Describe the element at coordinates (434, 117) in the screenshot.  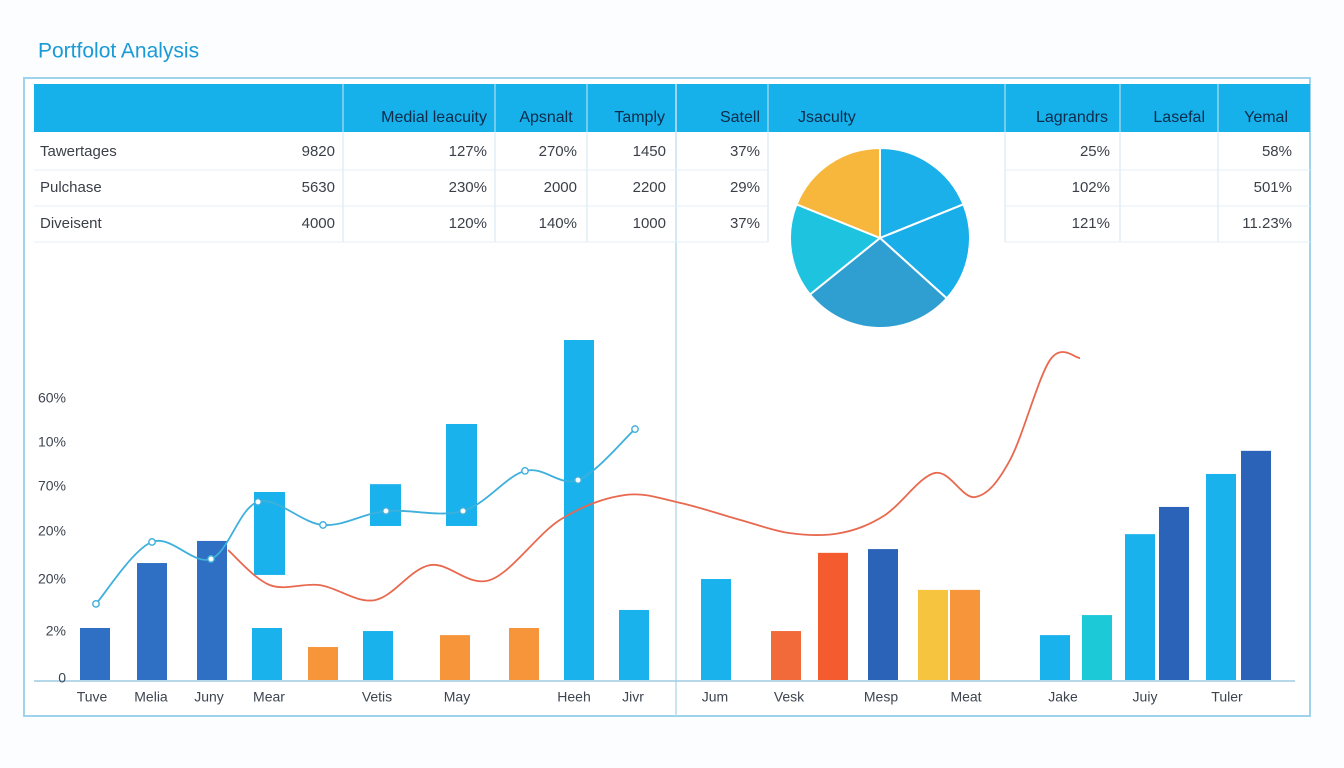
I see `column-header: Medial leacuity` at that location.